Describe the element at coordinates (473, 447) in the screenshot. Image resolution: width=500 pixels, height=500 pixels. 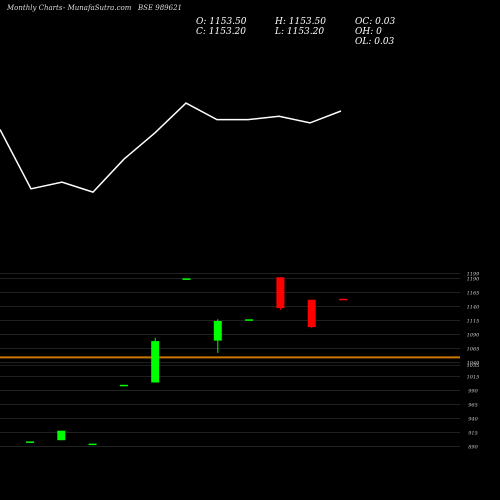
I see `y-tick-label: 890` at that location.